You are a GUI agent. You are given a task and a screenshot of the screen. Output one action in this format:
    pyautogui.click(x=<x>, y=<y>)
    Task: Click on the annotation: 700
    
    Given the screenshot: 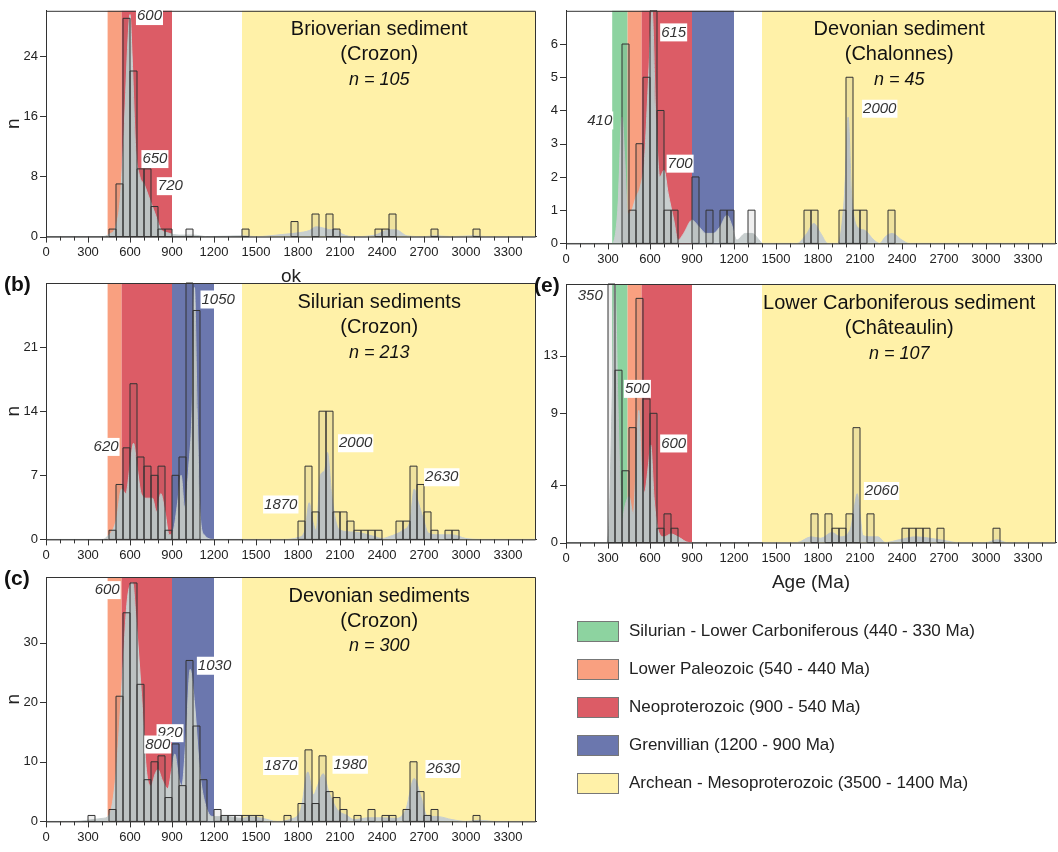 What is the action you would take?
    pyautogui.click(x=680, y=162)
    